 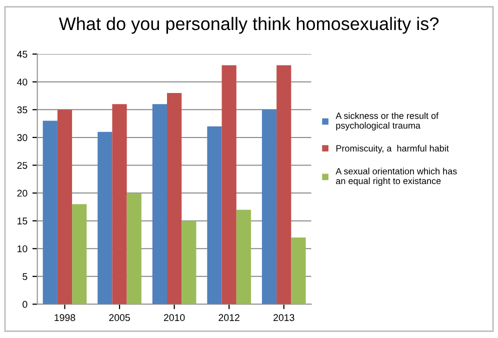 I want to click on y-tick-label: 5, so click(x=25, y=276).